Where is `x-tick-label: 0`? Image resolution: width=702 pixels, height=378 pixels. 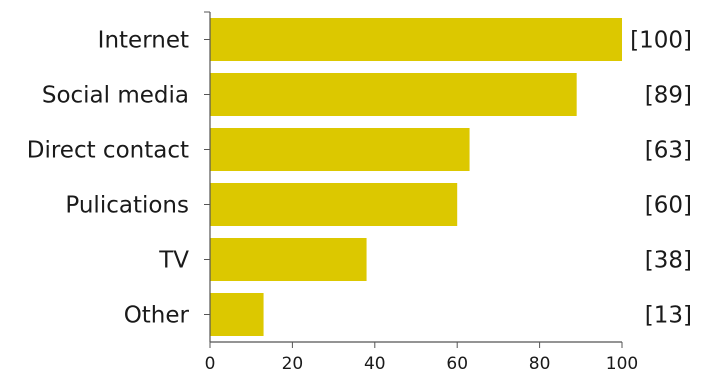 x-tick-label: 0 is located at coordinates (210, 364).